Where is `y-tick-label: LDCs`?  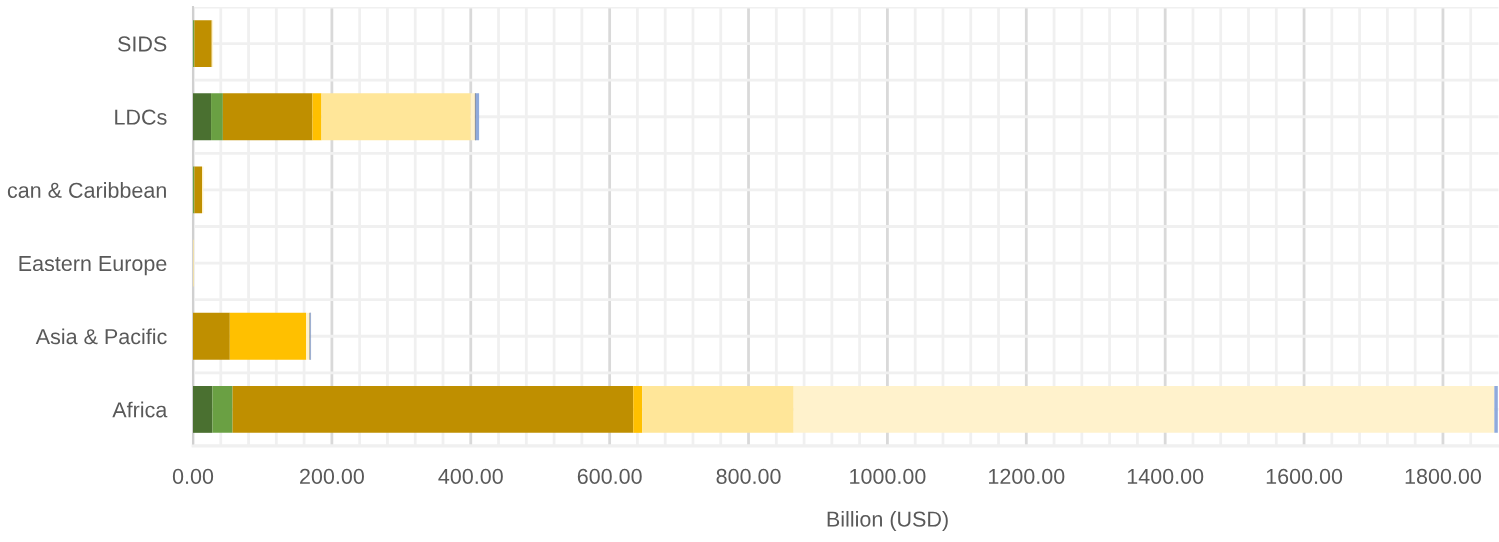 y-tick-label: LDCs is located at coordinates (141, 117).